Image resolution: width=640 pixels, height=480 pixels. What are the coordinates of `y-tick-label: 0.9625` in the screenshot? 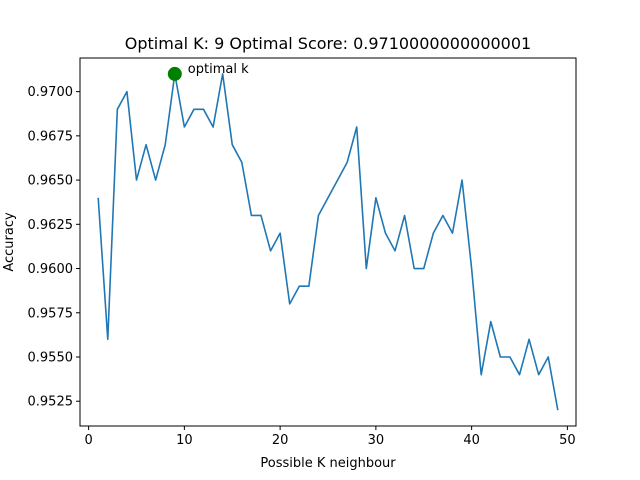 It's located at (51, 225).